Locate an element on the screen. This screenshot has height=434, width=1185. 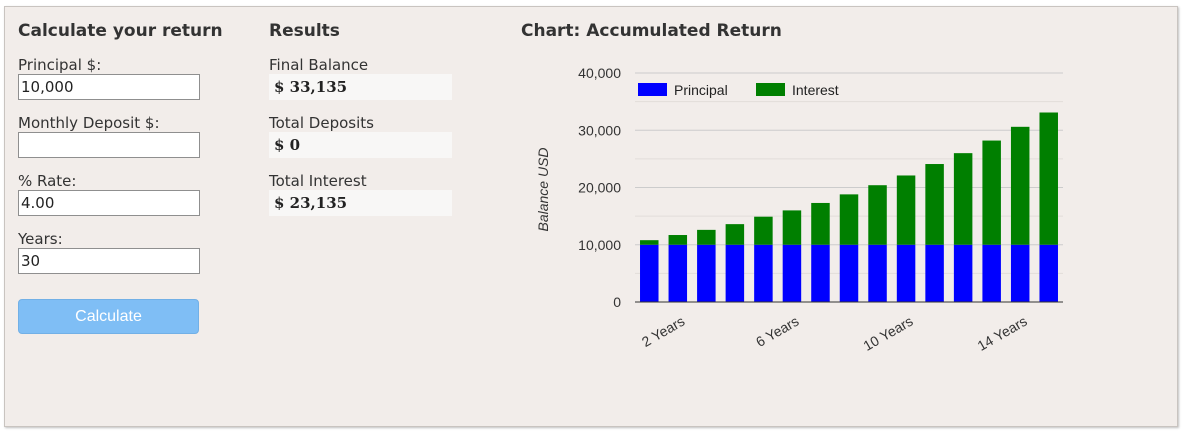
x-tick-label: 10 Years is located at coordinates (887, 333).